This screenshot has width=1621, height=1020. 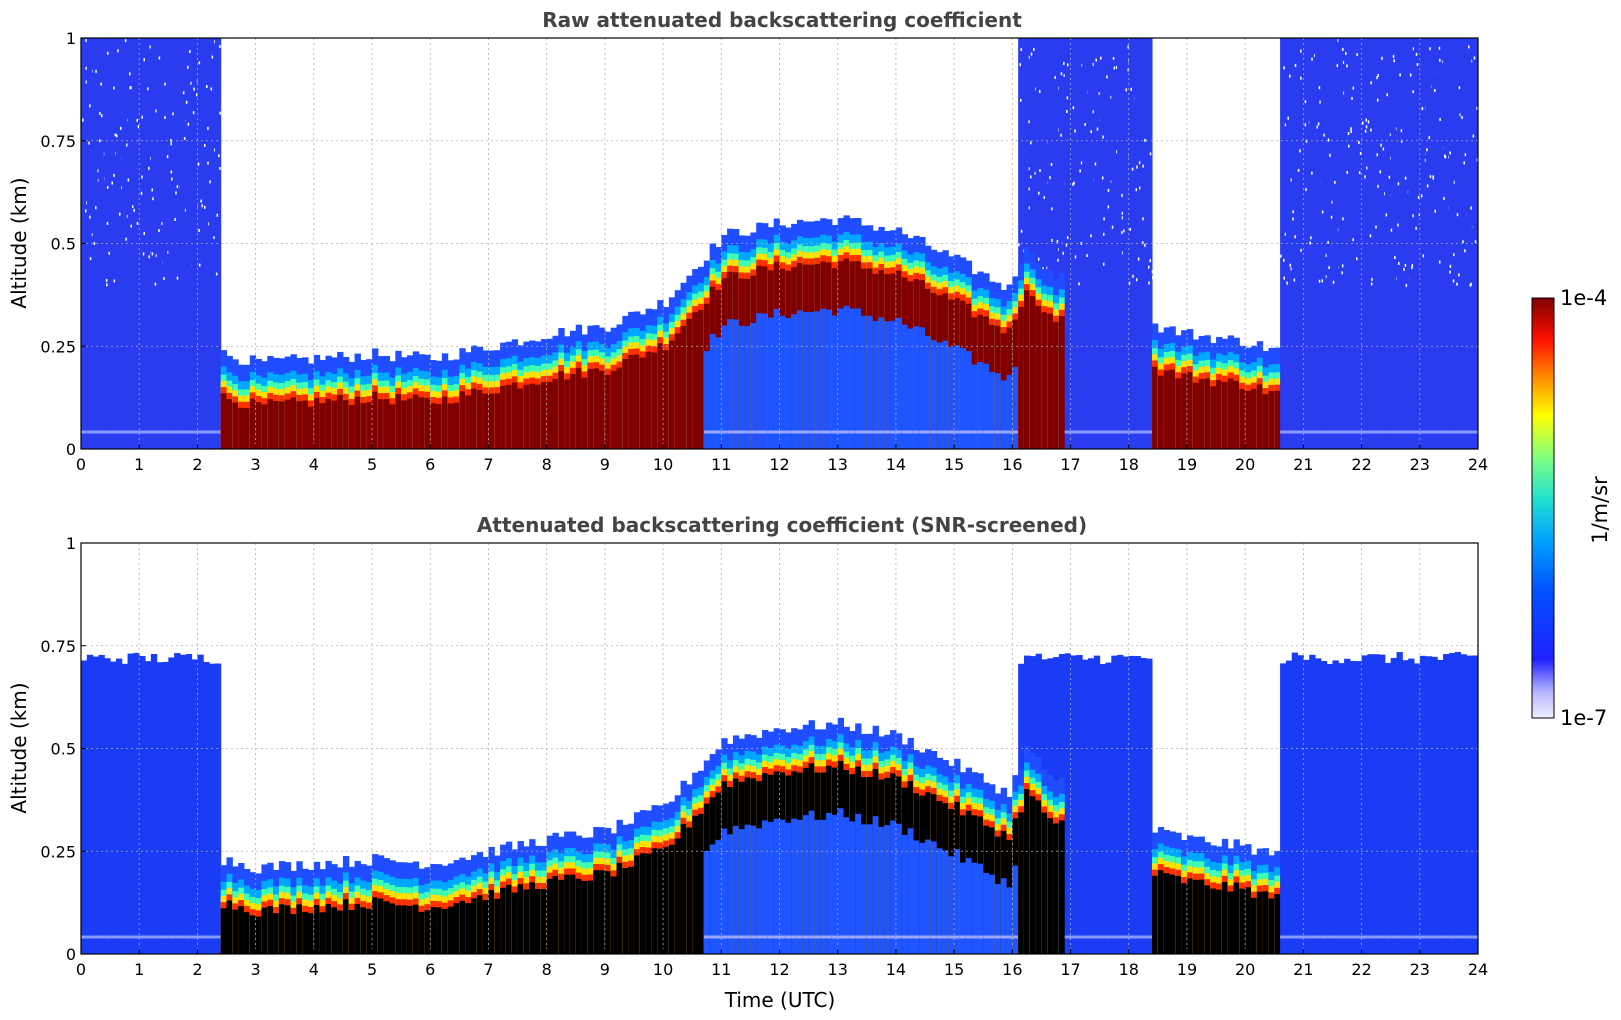 What do you see at coordinates (71, 38) in the screenshot?
I see `y-tick-label: 1` at bounding box center [71, 38].